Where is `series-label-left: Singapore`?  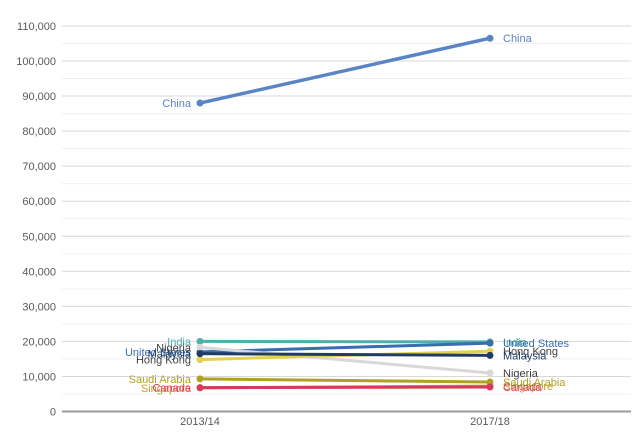
series-label-left: Singapore is located at coordinates (166, 389).